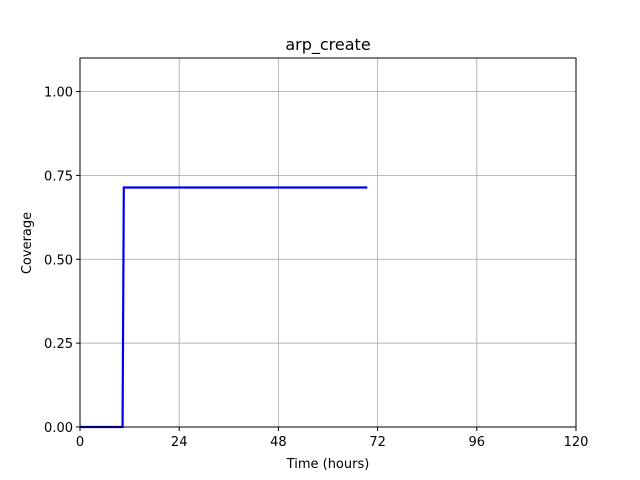  What do you see at coordinates (27, 243) in the screenshot?
I see `y-axis-label: Coverage` at bounding box center [27, 243].